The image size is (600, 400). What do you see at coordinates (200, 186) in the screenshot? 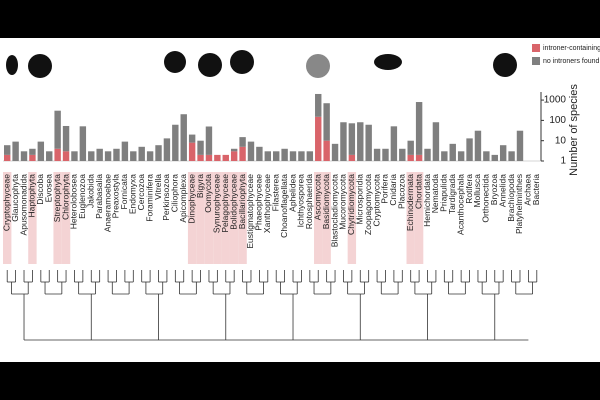
I see `x-tick-label: Bigyra` at bounding box center [200, 186].